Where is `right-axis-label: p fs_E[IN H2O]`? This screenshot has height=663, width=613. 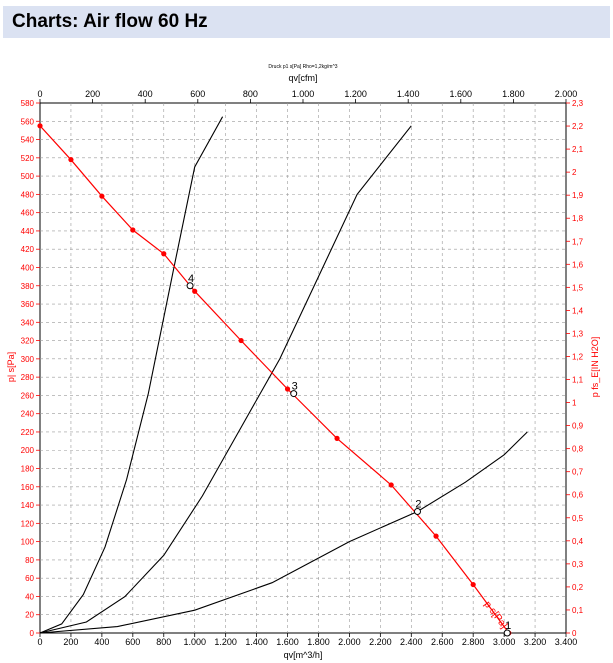
right-axis-label: p fs_E[IN H2O] is located at coordinates (595, 367).